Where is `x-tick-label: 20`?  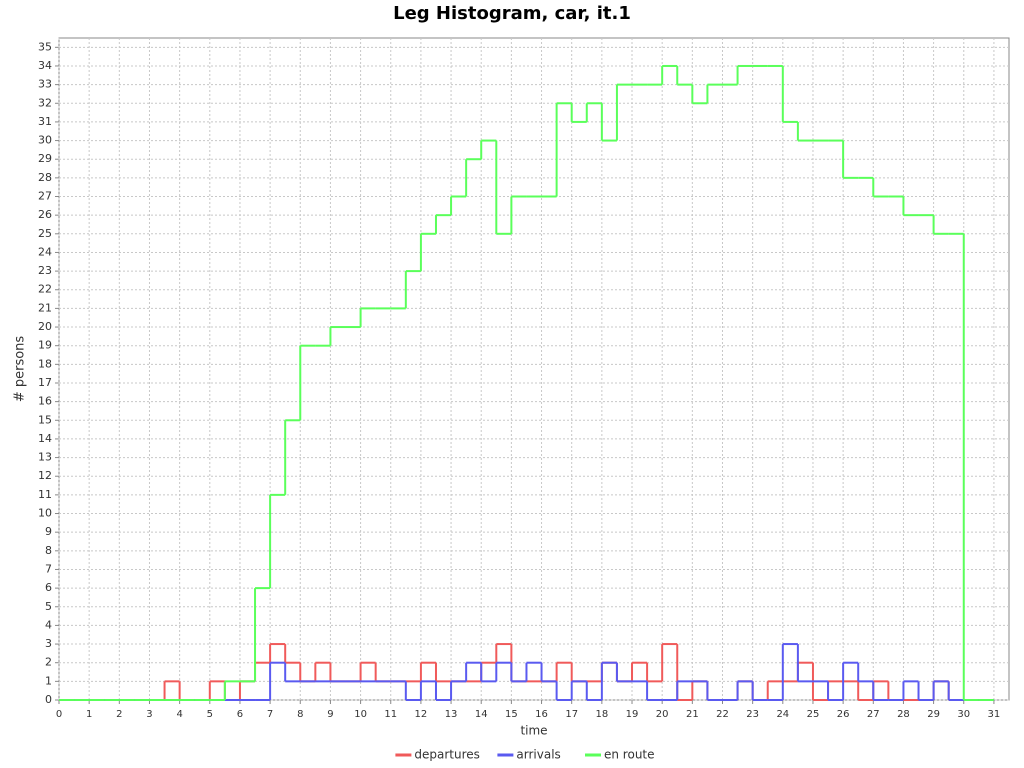 x-tick-label: 20 is located at coordinates (662, 714).